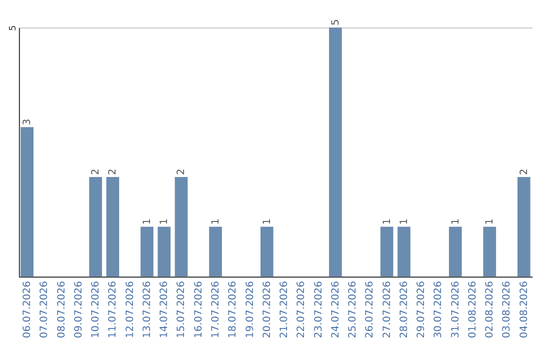  I want to click on x-tick-label: 13.07.2026, so click(147, 309).